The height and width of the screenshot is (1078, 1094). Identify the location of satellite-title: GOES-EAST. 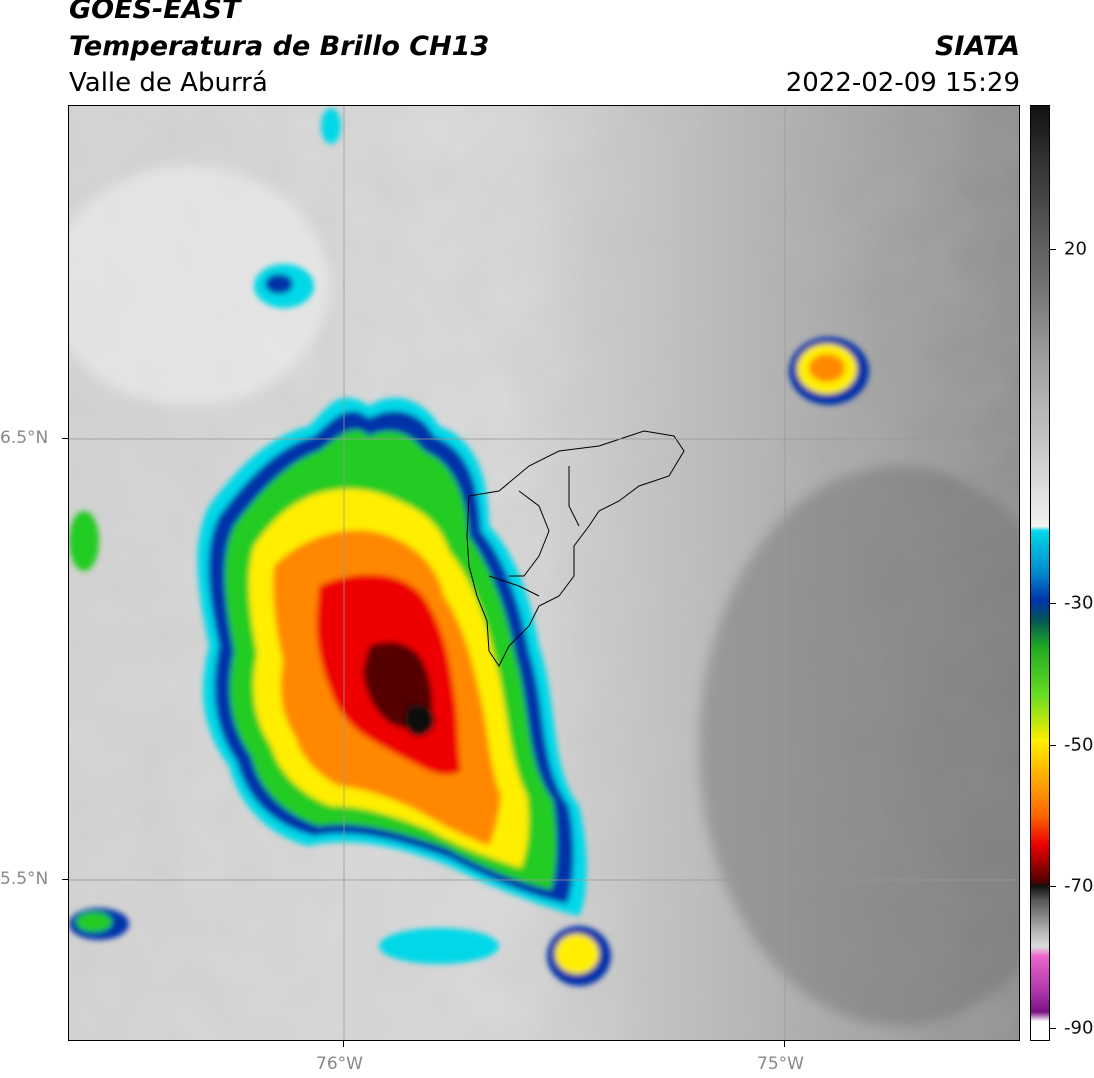
(155, 12).